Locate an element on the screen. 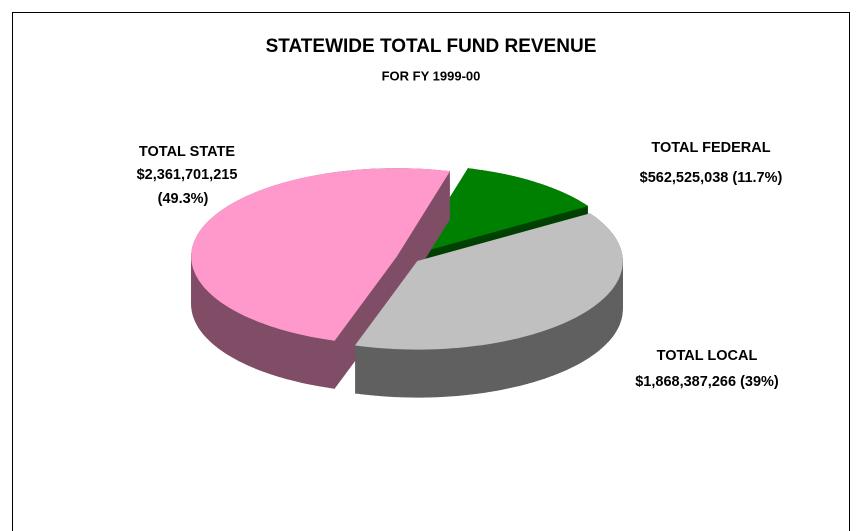 This screenshot has height=531, width=862. pie-slice is located at coordinates (488, 305).